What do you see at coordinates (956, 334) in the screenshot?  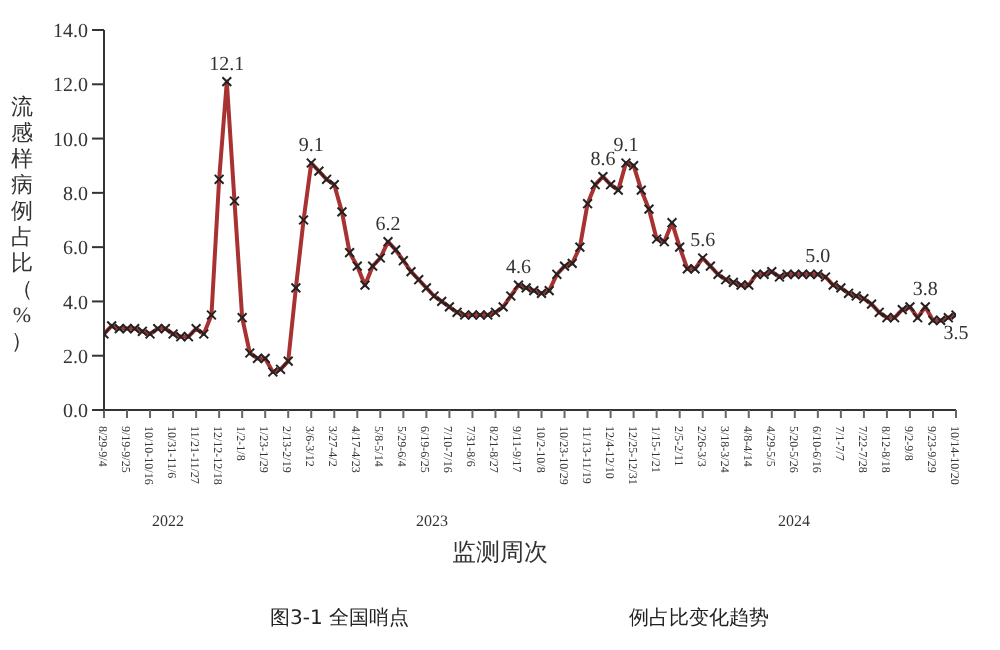 I see `data-label: 3.5` at bounding box center [956, 334].